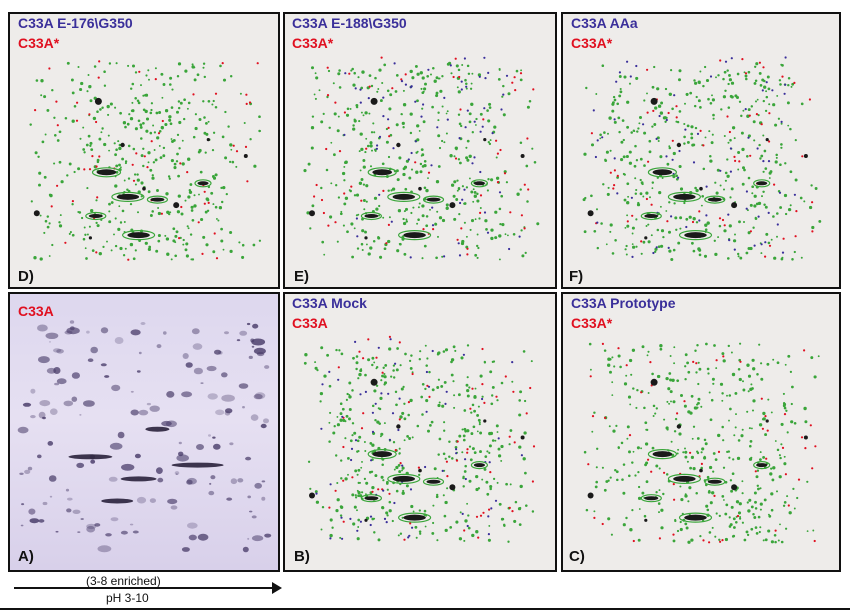  I want to click on panel-c-spot-map, so click(701, 443).